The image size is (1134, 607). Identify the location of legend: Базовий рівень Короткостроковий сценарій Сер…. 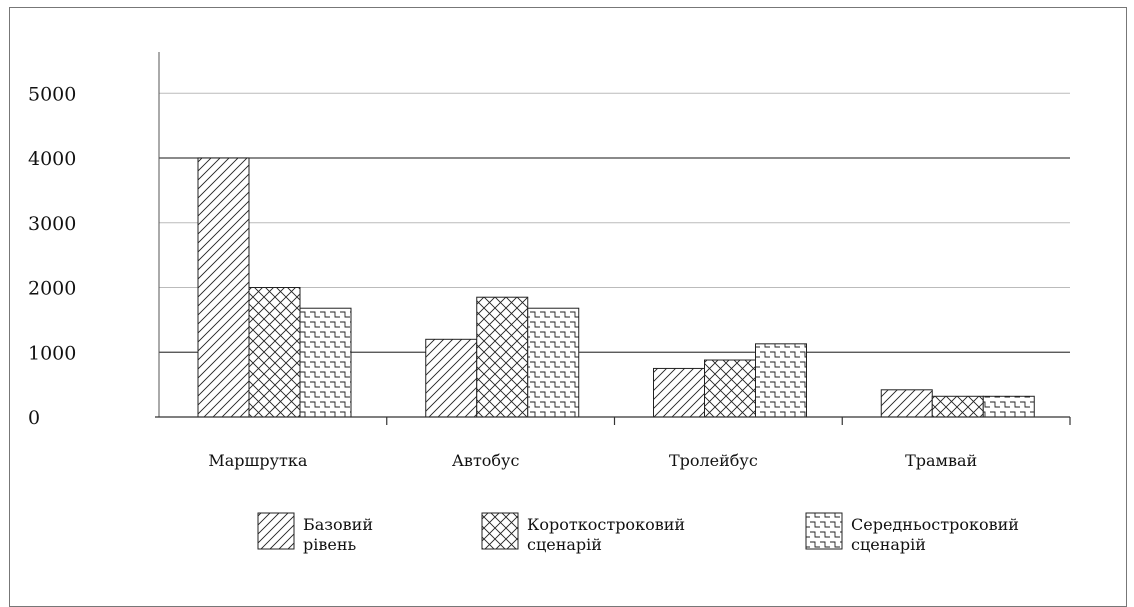
(638, 533).